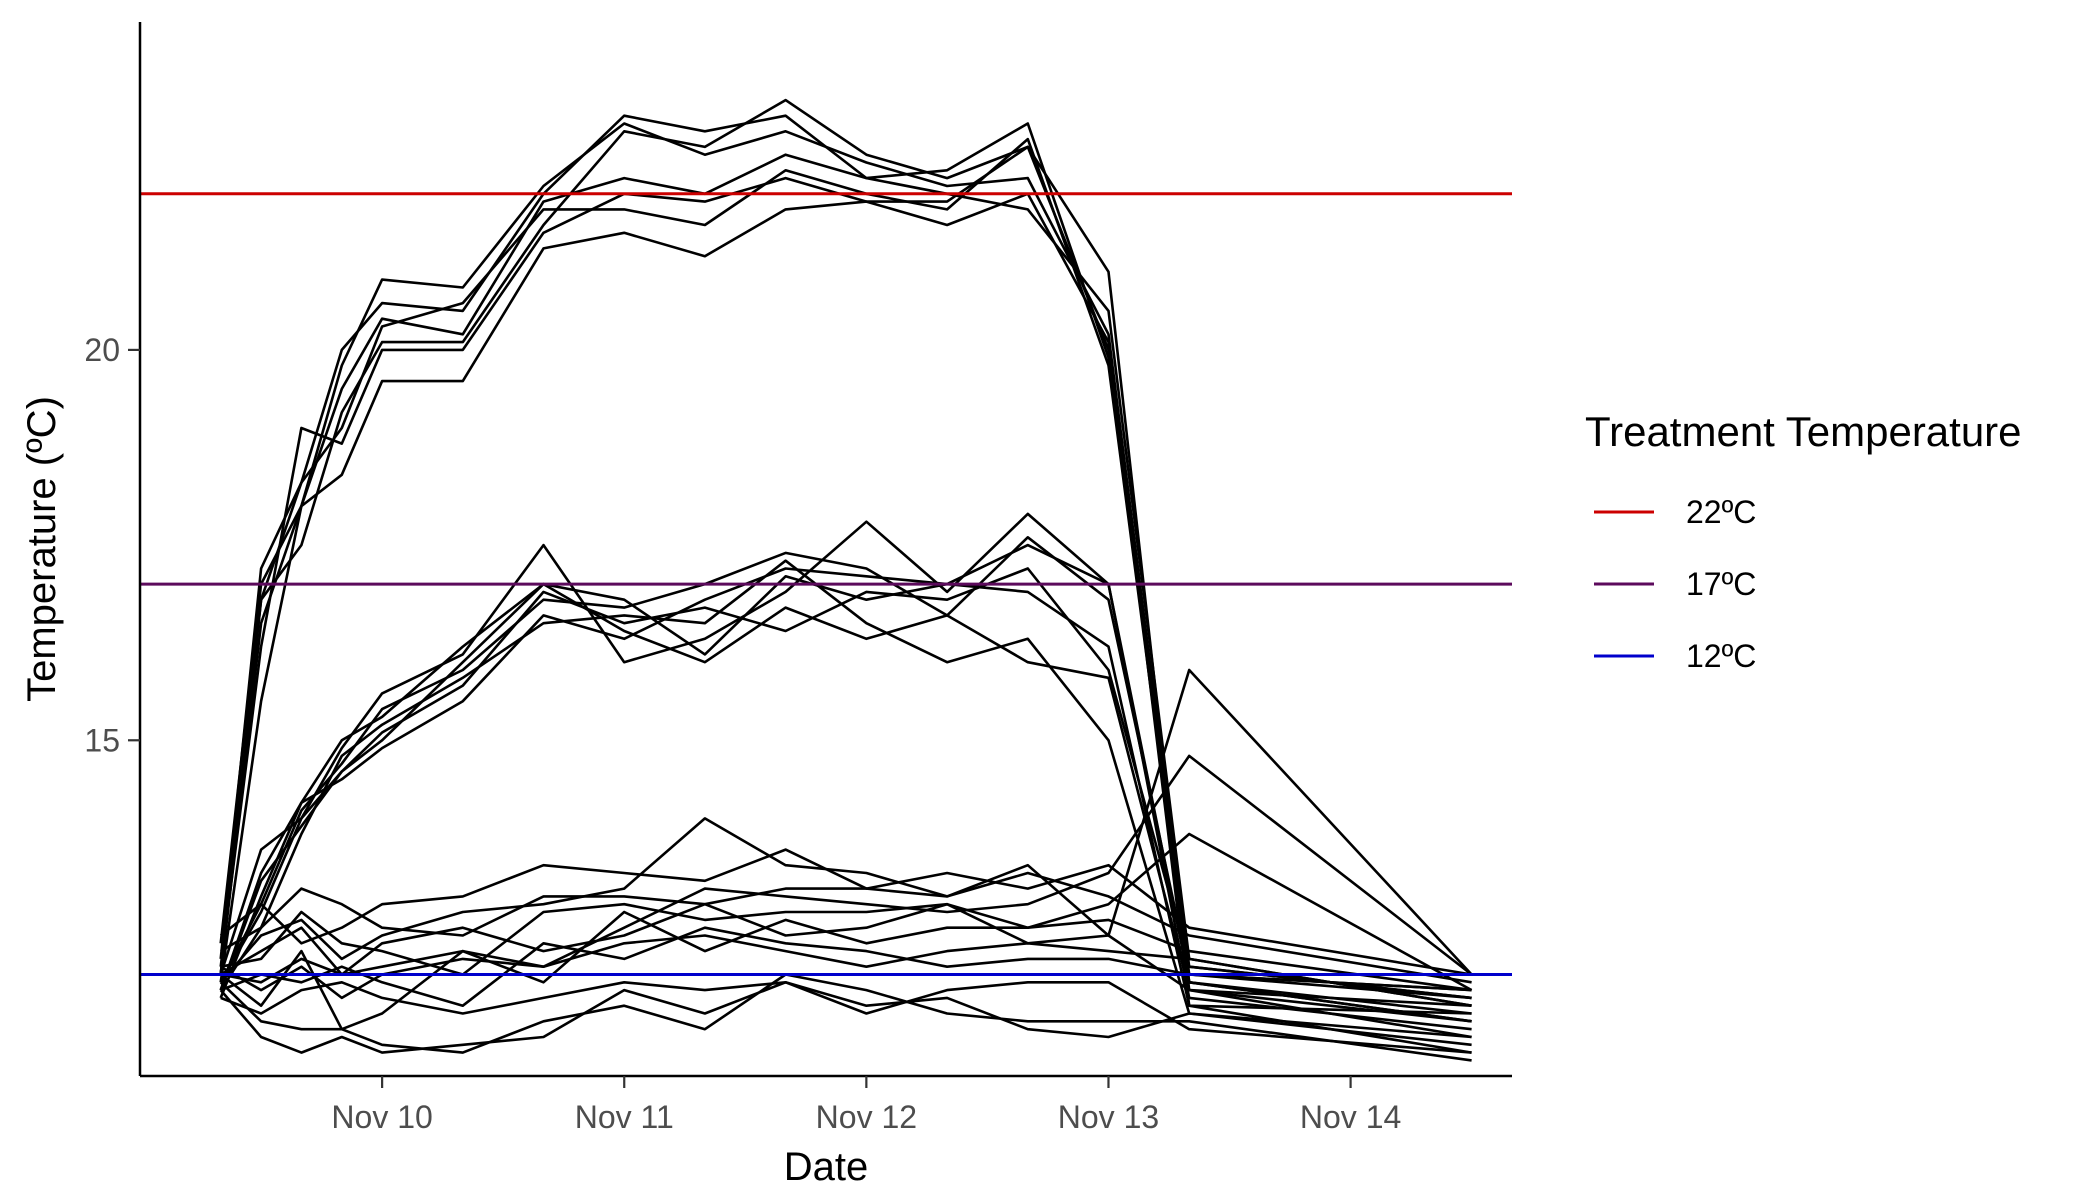  Describe the element at coordinates (1803, 541) in the screenshot. I see `legend: Treatment Temperature 22ºC 17ºC 12ºC` at that location.